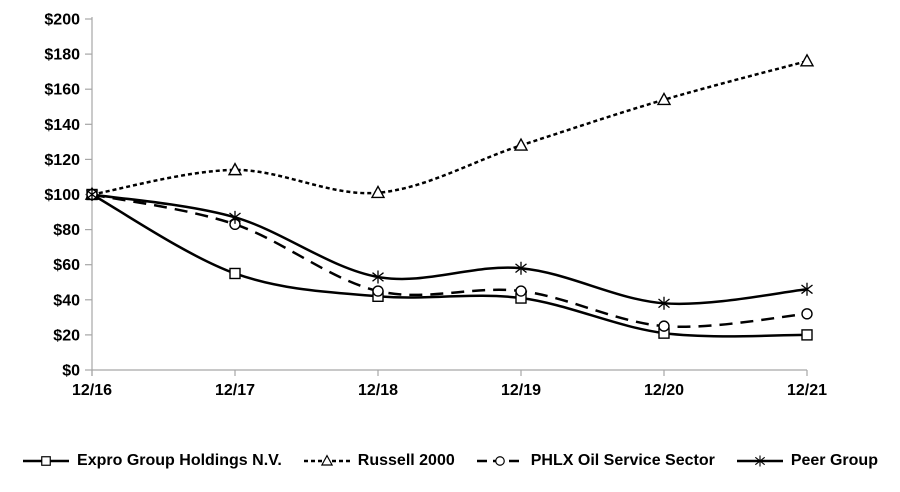 The image size is (900, 492). What do you see at coordinates (622, 460) in the screenshot?
I see `legend-label: PHLX Oil Service Sector` at bounding box center [622, 460].